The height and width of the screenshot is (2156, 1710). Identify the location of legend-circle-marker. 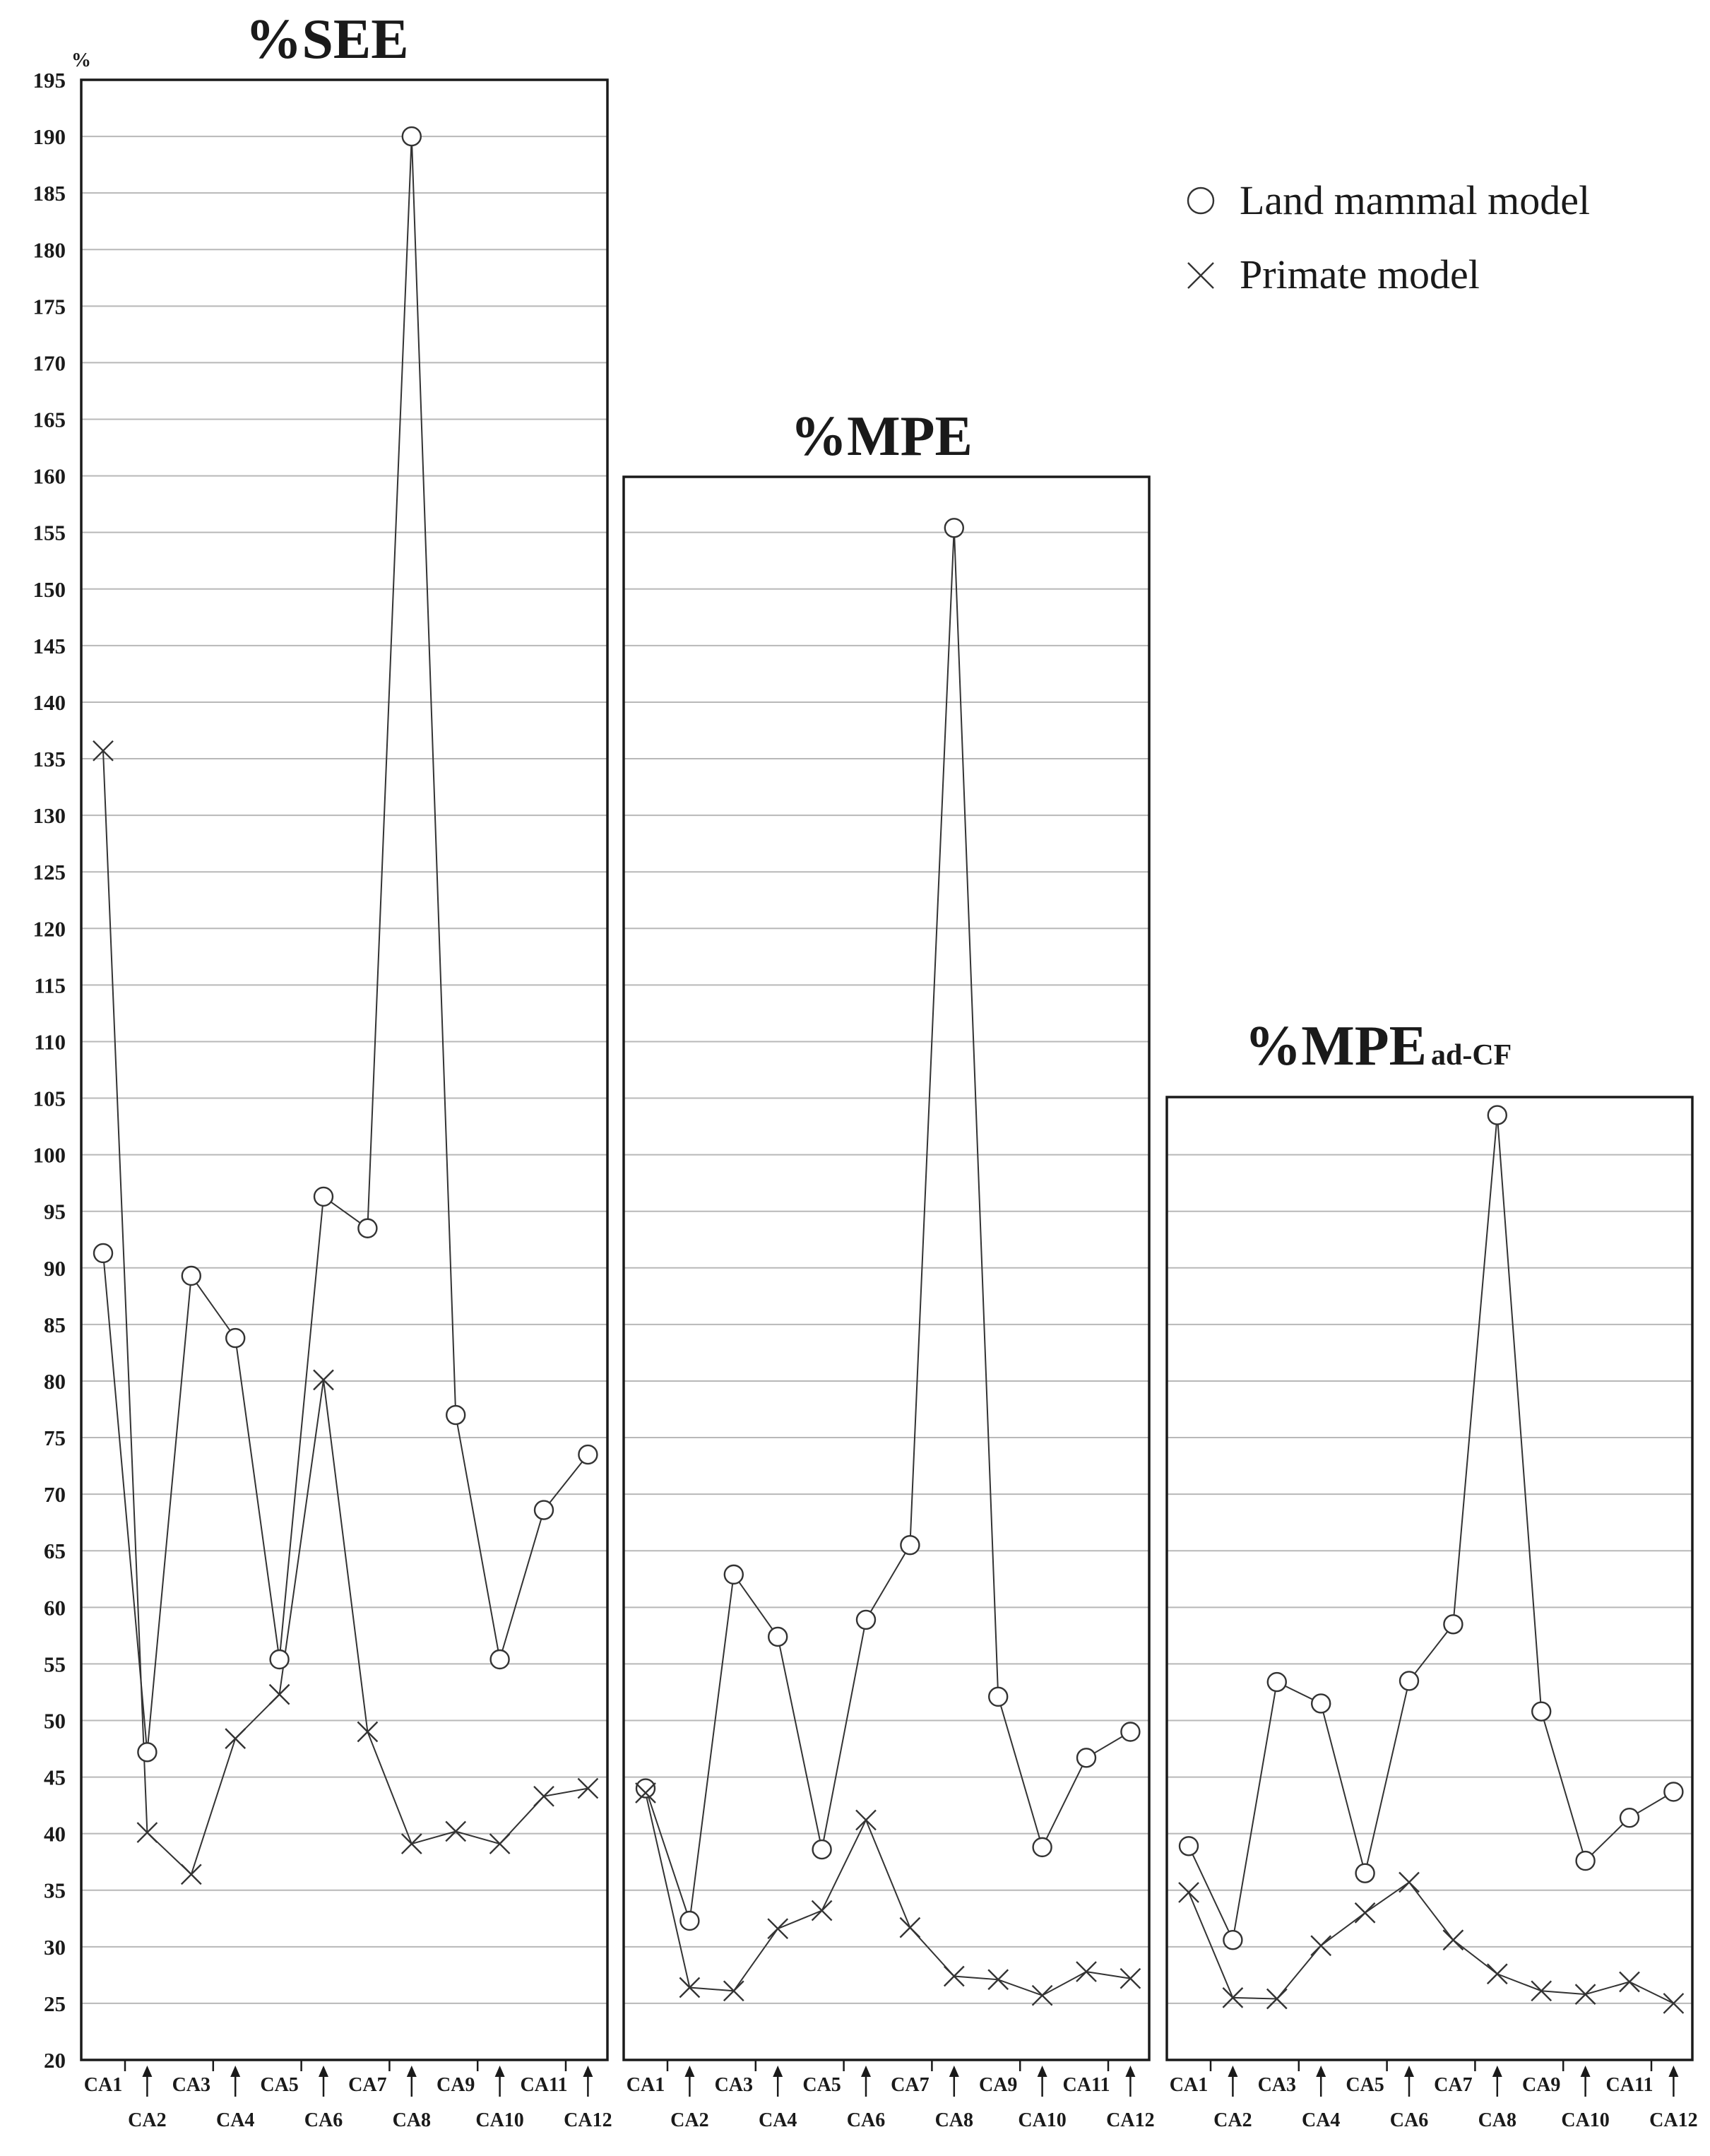
(1201, 200).